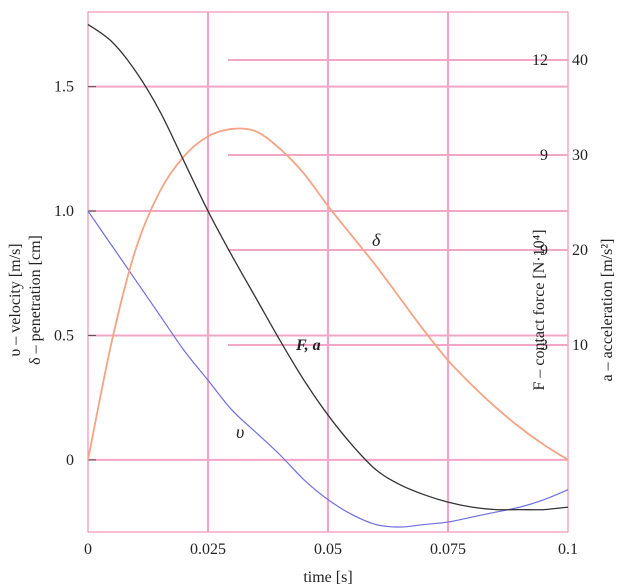 The height and width of the screenshot is (586, 622). What do you see at coordinates (35, 300) in the screenshot?
I see `y-axis-title-penetration: δ – penetration [cm]` at bounding box center [35, 300].